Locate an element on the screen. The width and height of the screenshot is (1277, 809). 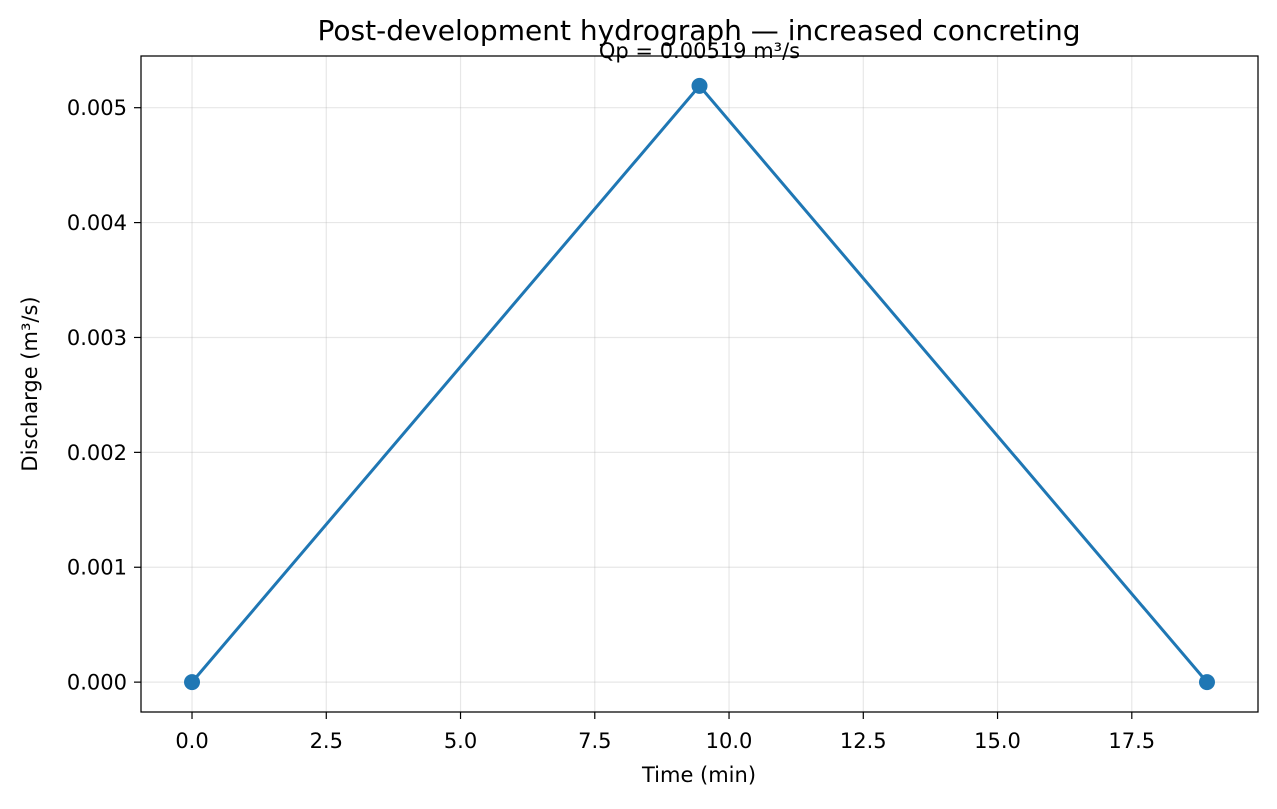
x-tick-label: 12.5 is located at coordinates (863, 741).